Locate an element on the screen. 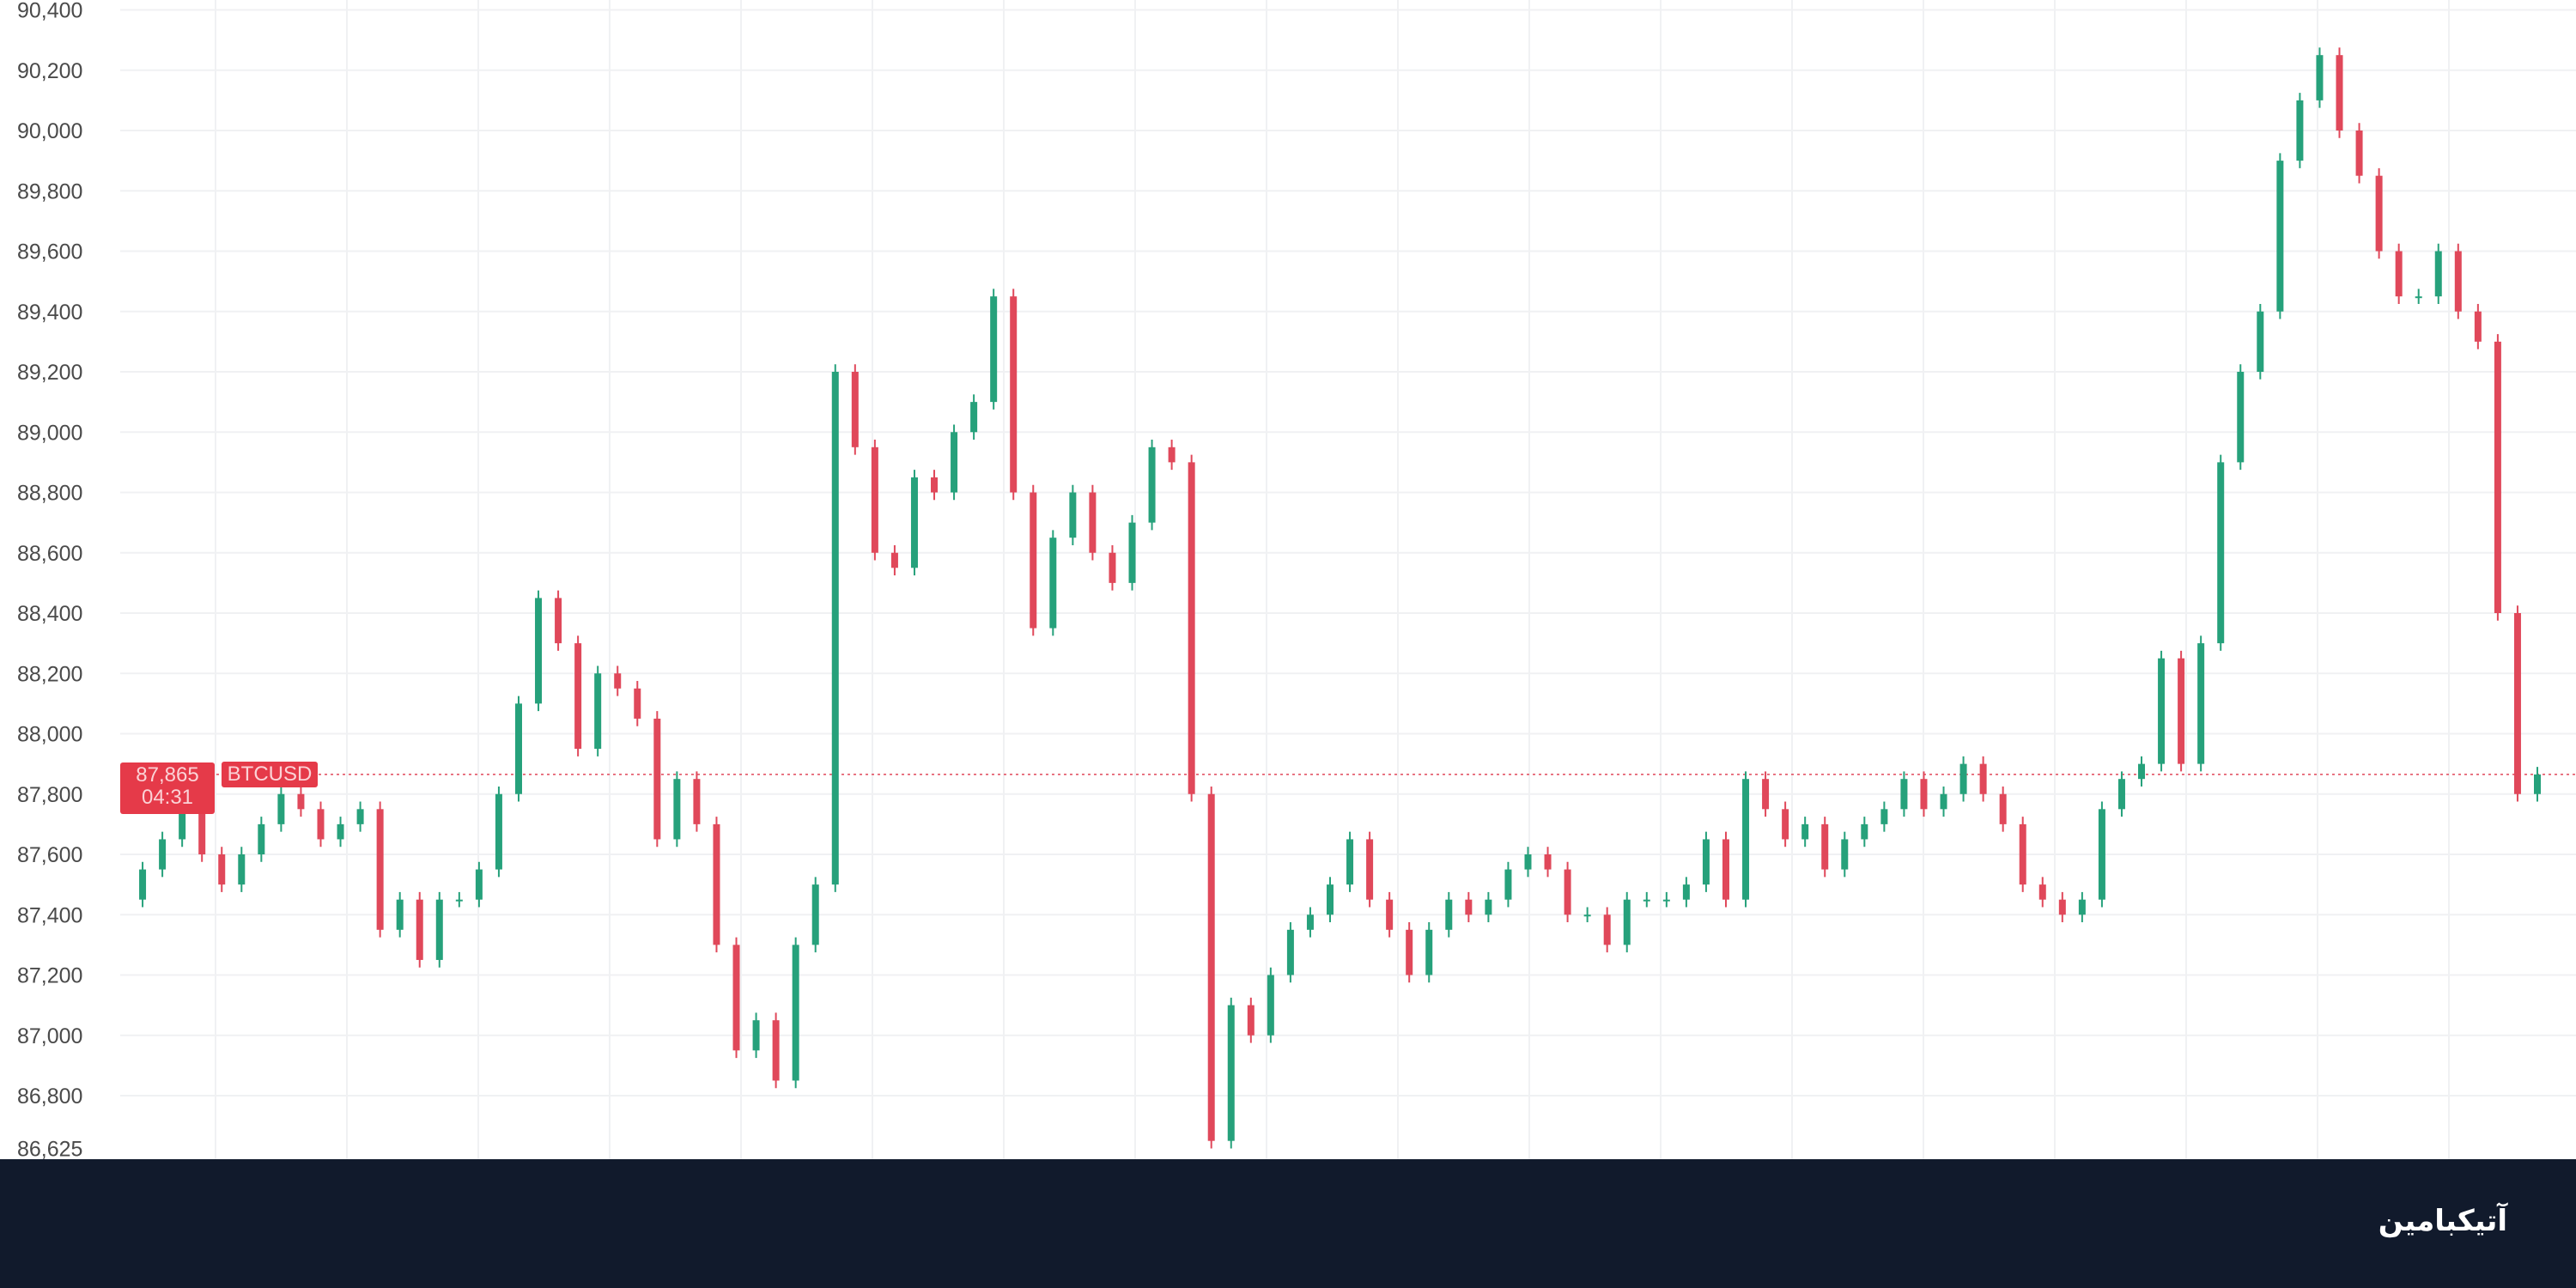  current-price-badge: 87,865 04:31 is located at coordinates (167, 788).